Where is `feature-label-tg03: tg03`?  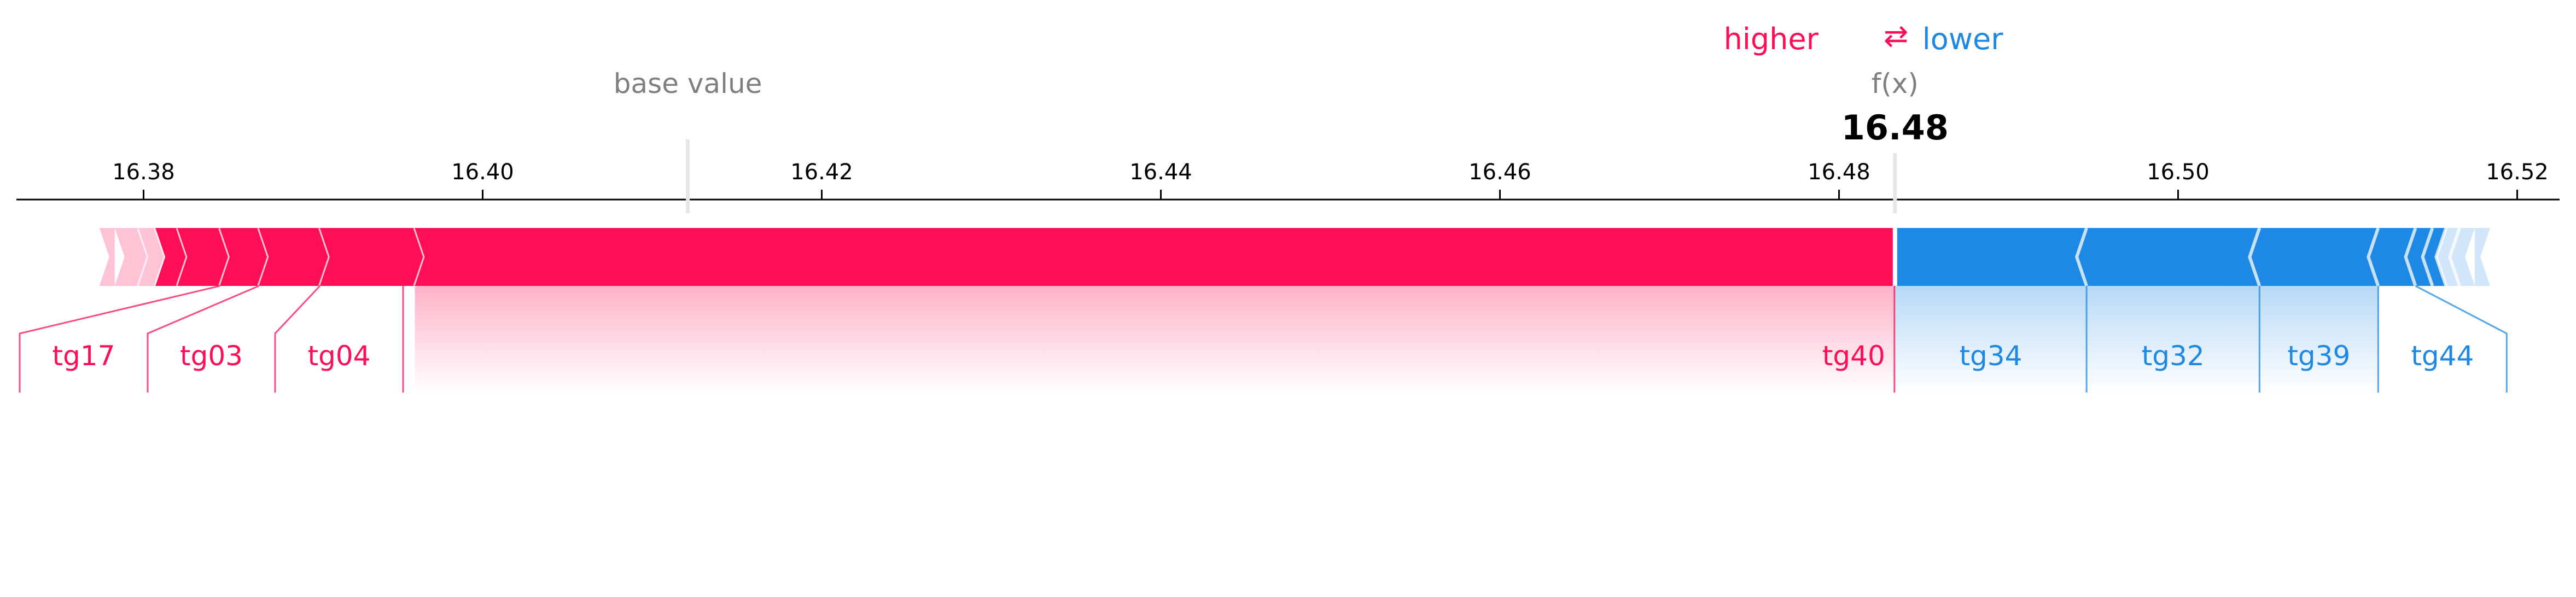 feature-label-tg03: tg03 is located at coordinates (211, 356).